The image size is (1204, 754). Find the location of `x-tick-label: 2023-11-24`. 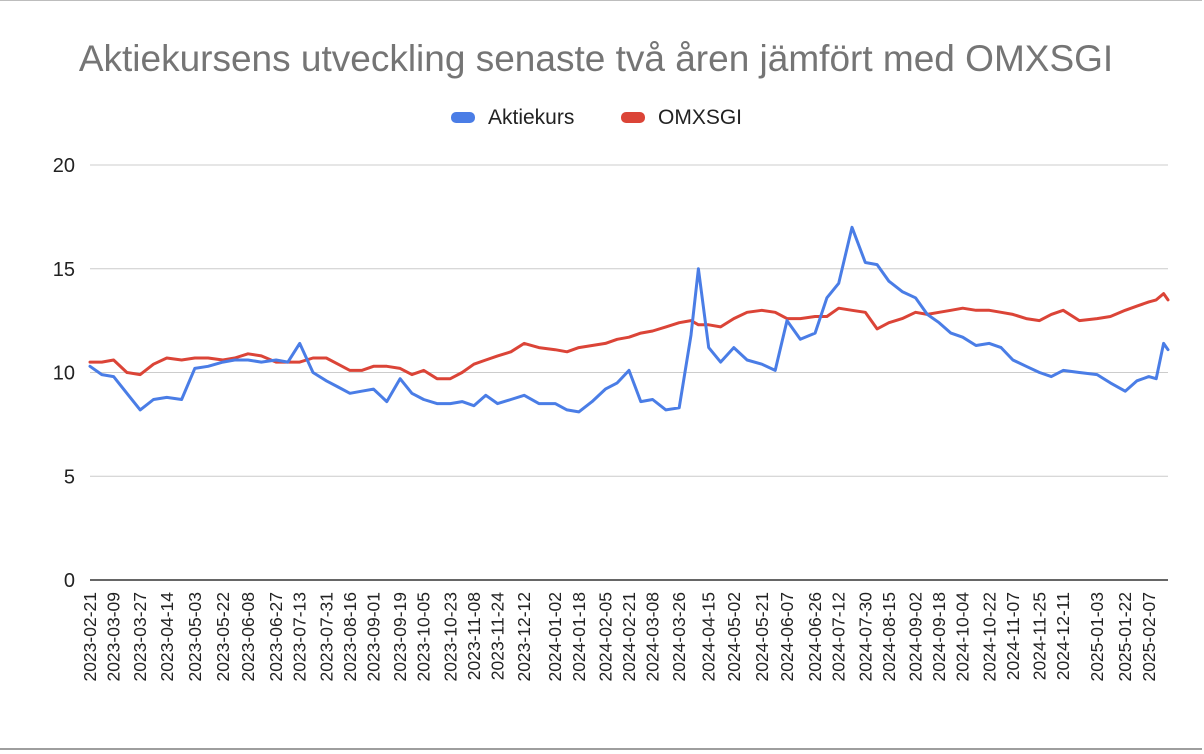

x-tick-label: 2023-11-24 is located at coordinates (498, 636).